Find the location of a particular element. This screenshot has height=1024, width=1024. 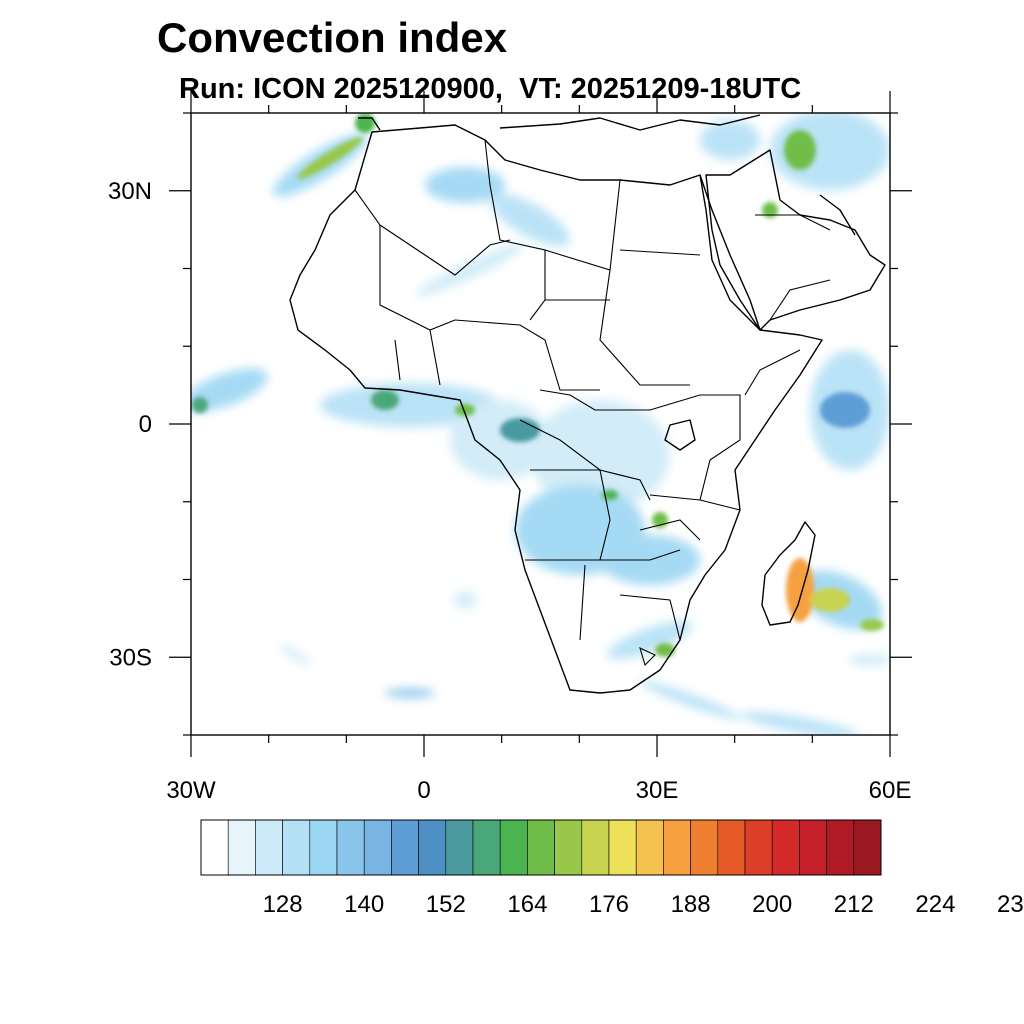

colorbar: 128 140 152 164 176 188 200 212 224 236 is located at coordinates (612, 868).